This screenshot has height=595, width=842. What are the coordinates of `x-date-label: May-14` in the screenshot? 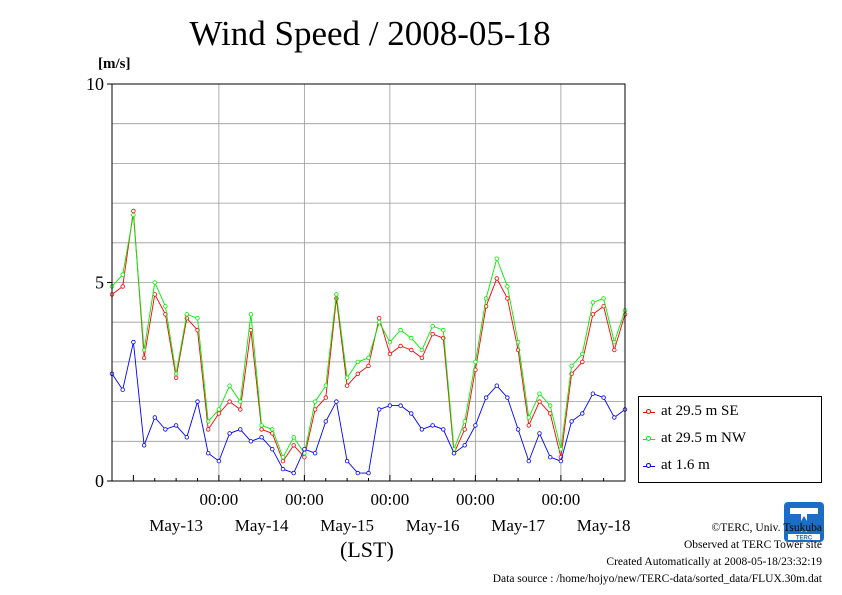 It's located at (262, 525).